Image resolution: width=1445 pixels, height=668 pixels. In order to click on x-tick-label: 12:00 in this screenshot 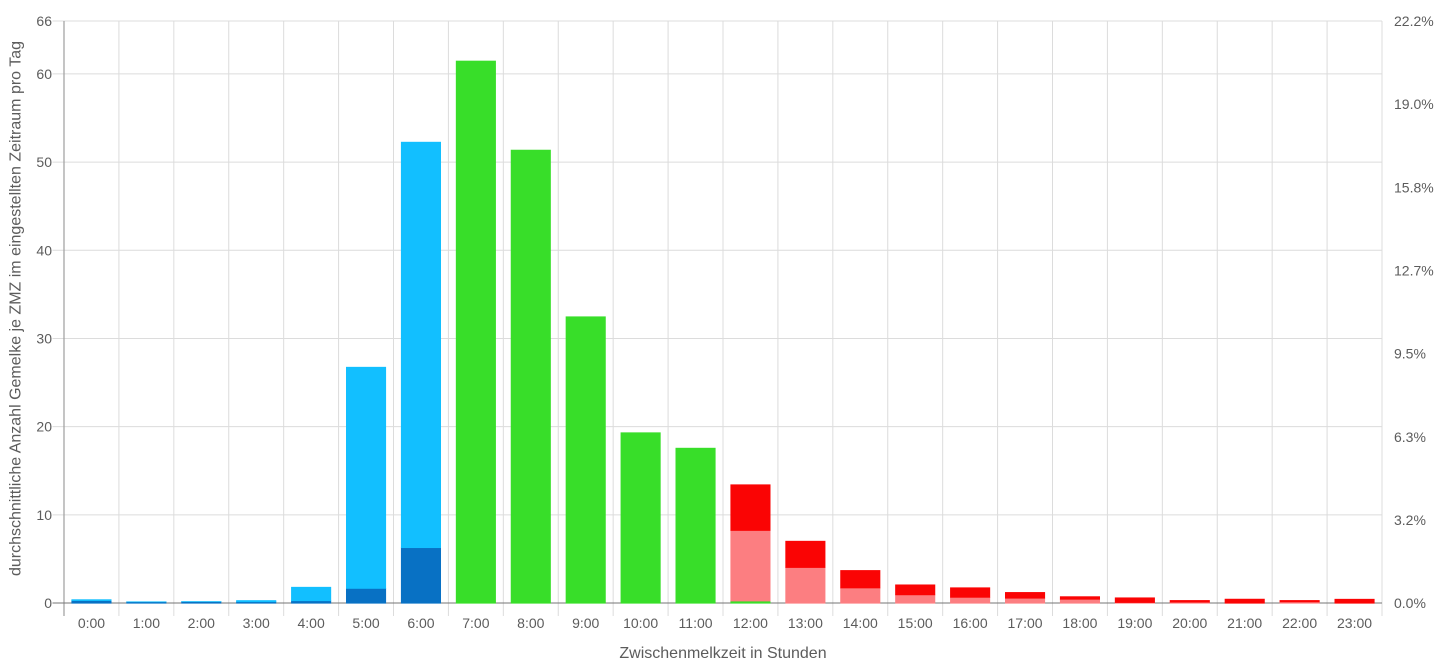, I will do `click(750, 623)`.